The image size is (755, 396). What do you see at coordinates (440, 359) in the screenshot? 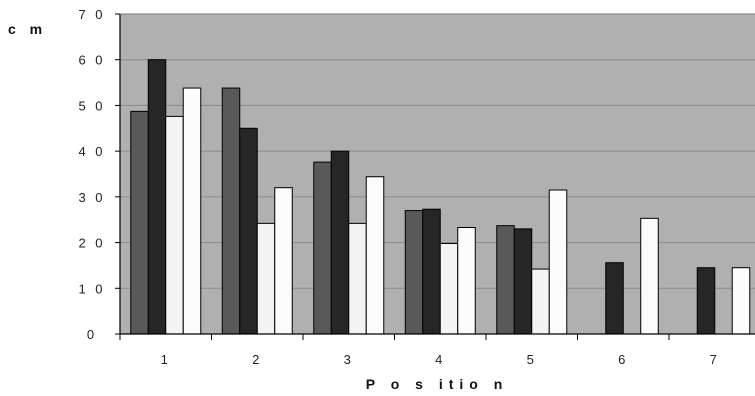
I see `x-tick-label: 4` at bounding box center [440, 359].